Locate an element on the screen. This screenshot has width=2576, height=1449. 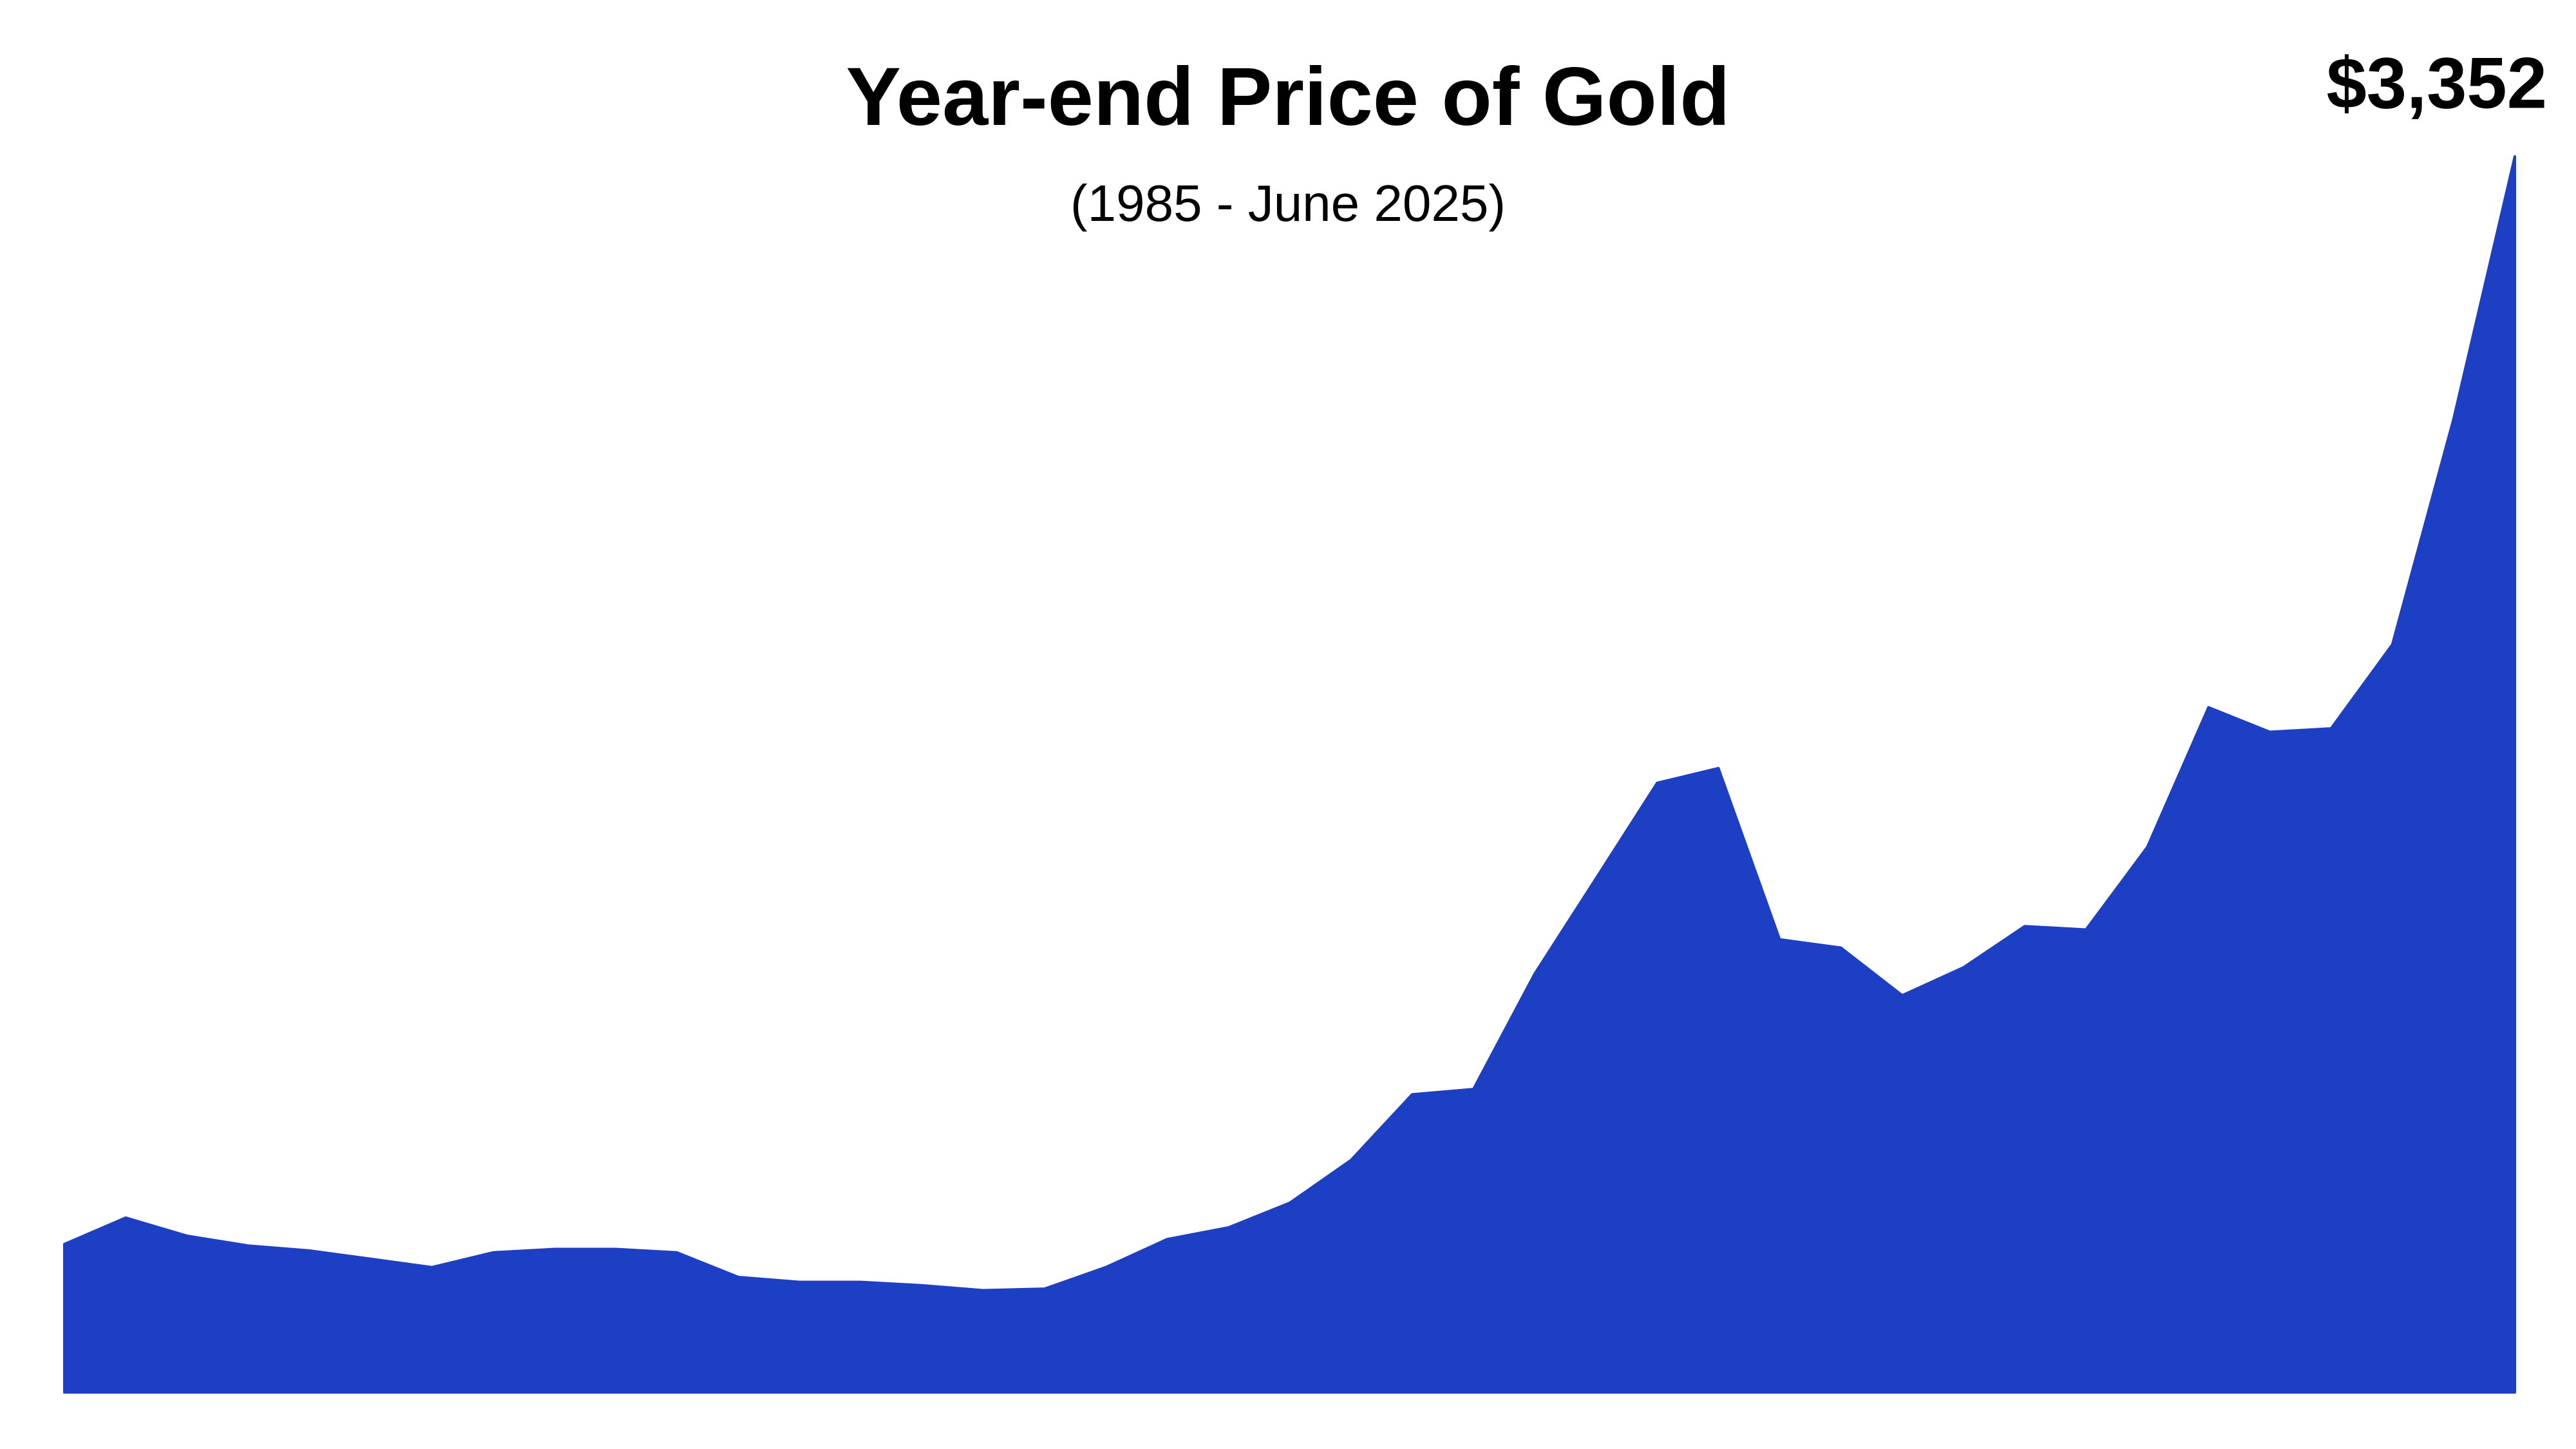
value-label: $3,352 is located at coordinates (2436, 83).